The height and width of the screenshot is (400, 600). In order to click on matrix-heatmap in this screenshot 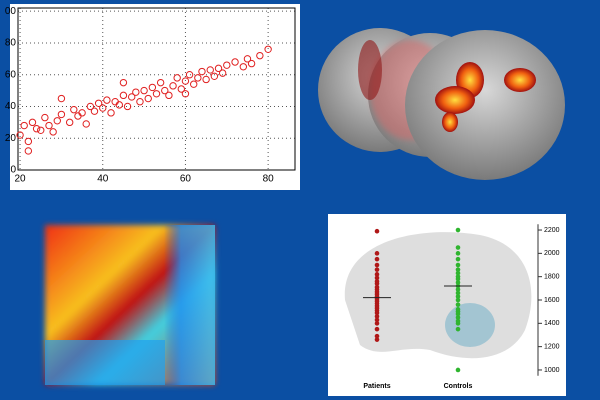, I will do `click(130, 305)`.